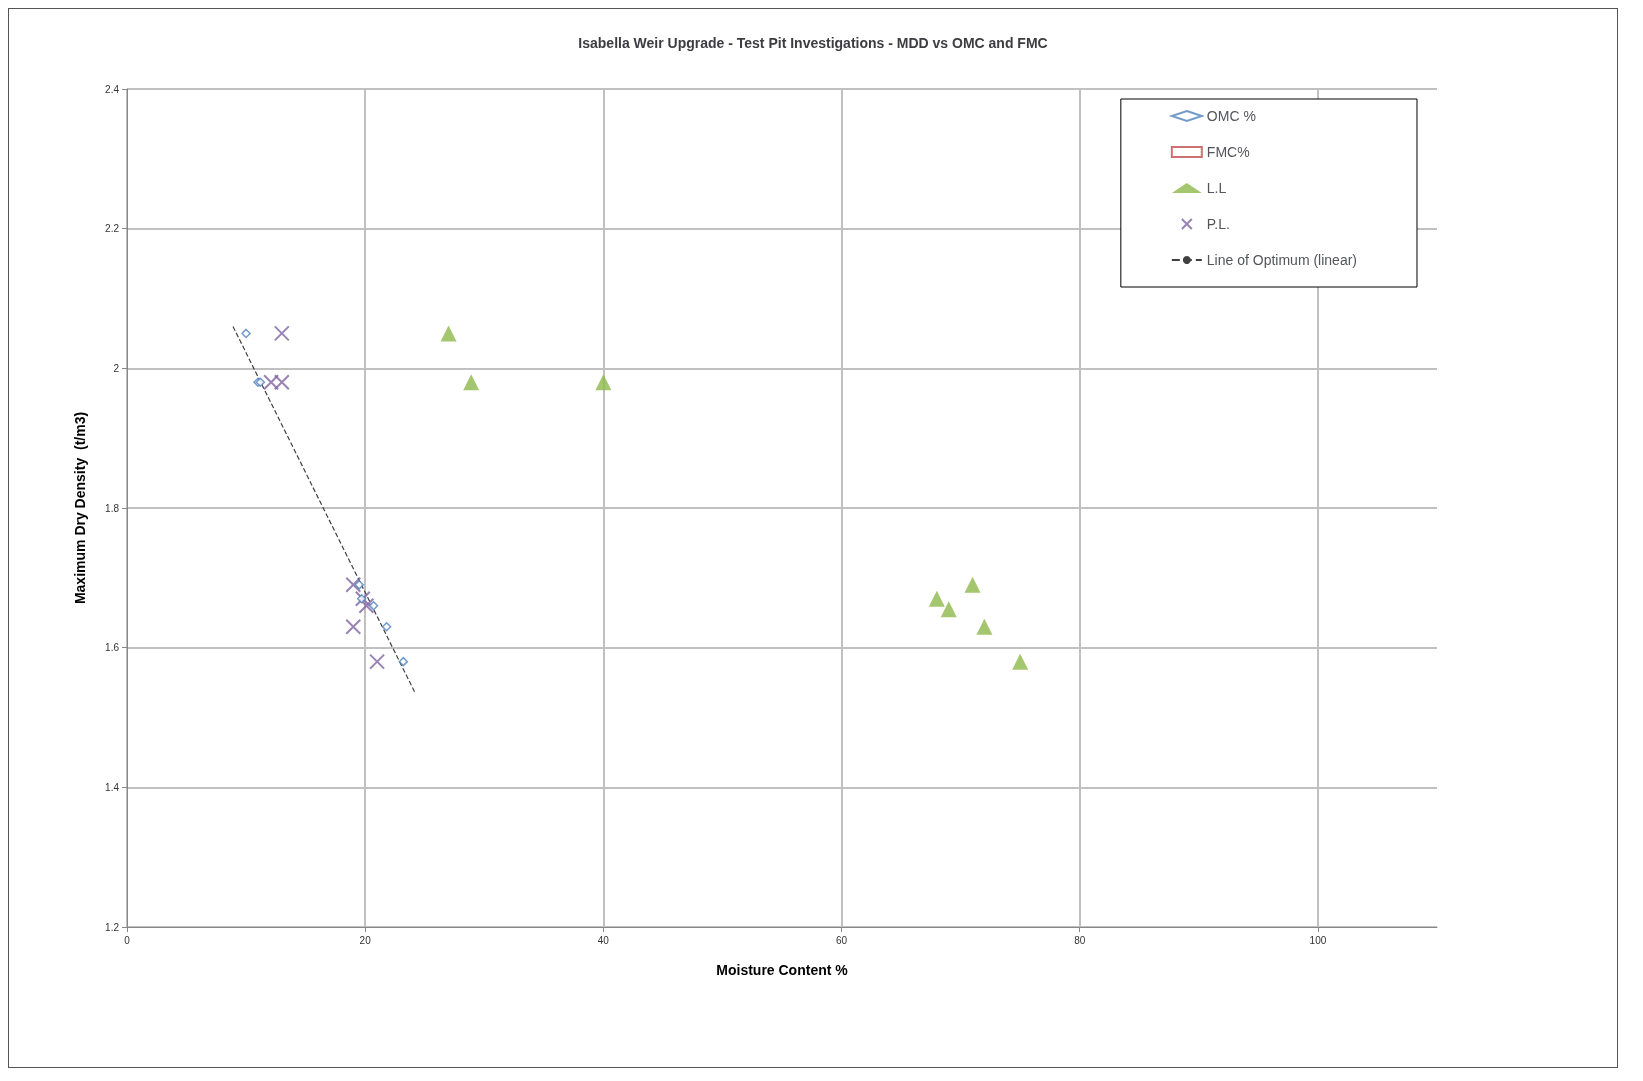 The width and height of the screenshot is (1643, 1081). Describe the element at coordinates (1216, 188) in the screenshot. I see `legend-label: L.L` at that location.